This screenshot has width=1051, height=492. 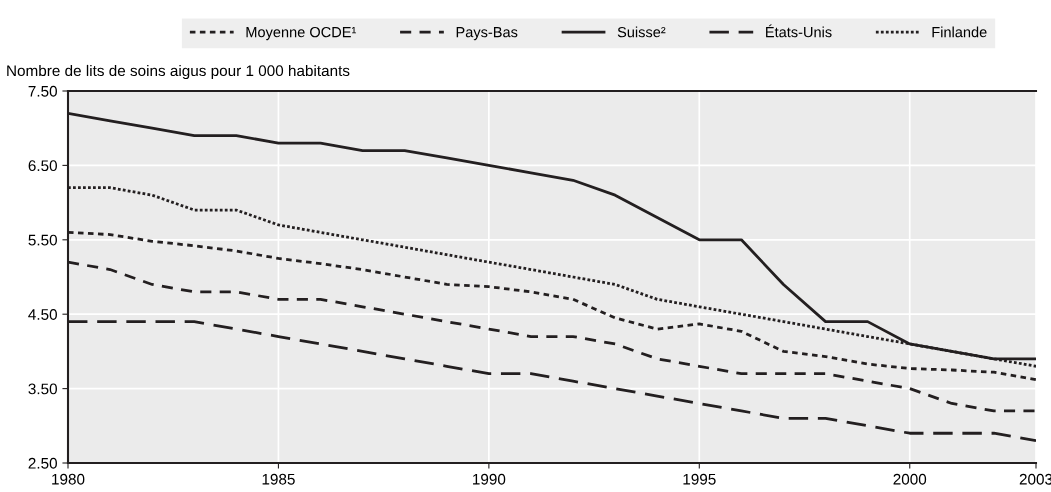 I want to click on legend-label: Finlande, so click(x=959, y=32).